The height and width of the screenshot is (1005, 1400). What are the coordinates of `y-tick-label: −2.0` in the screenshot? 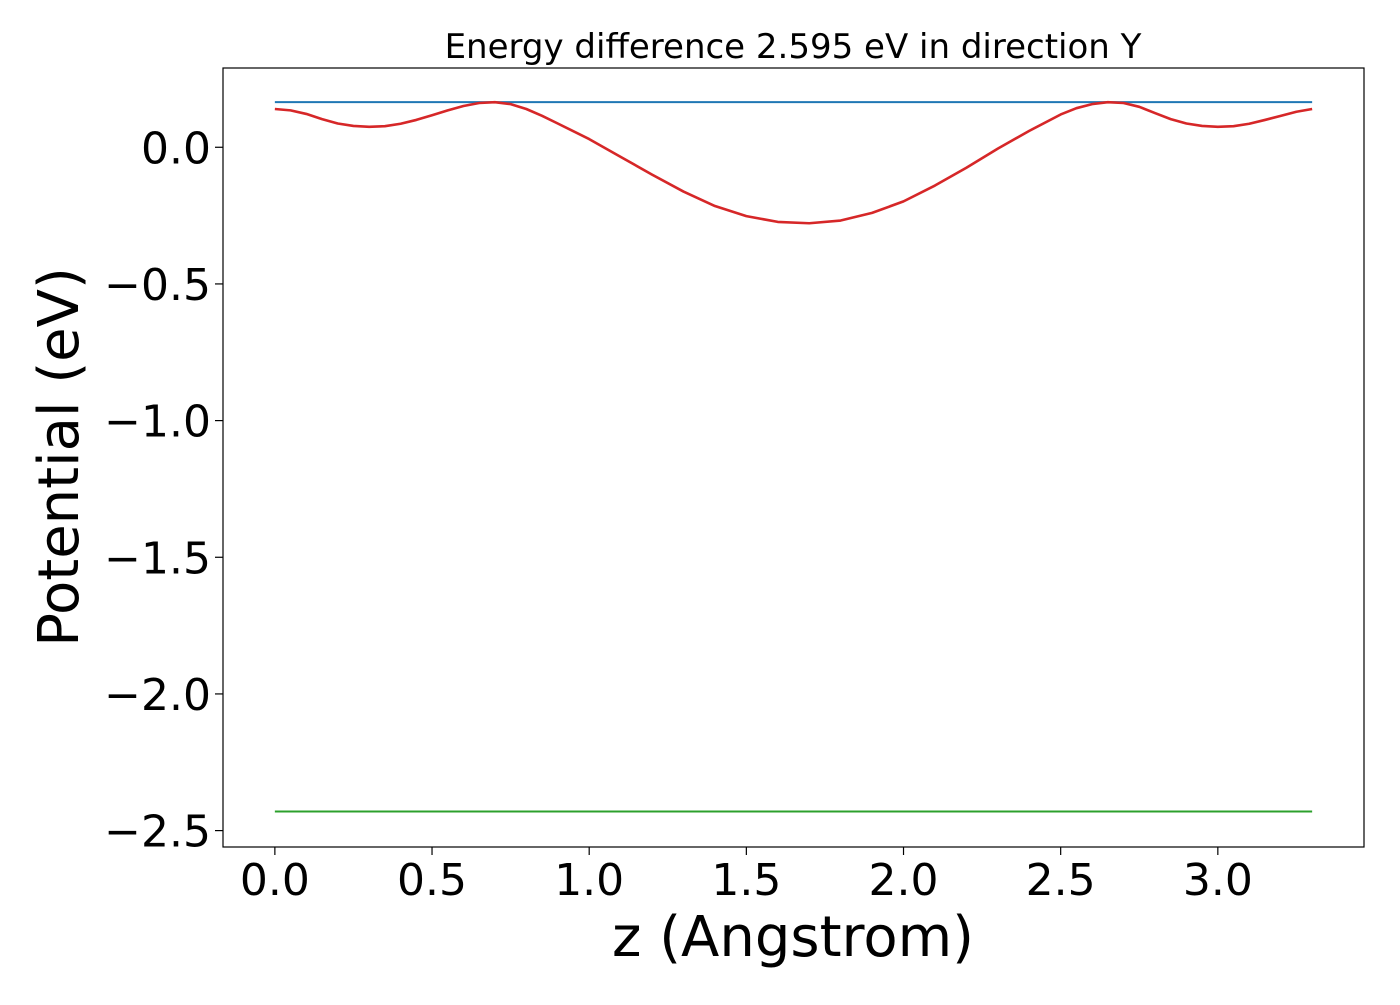 It's located at (157, 695).